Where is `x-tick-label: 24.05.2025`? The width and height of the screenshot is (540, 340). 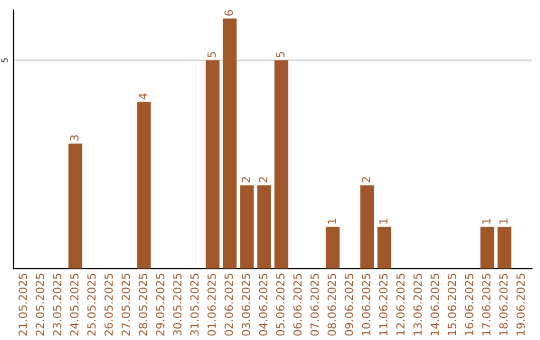 x-tick-label: 24.05.2025 is located at coordinates (74, 305).